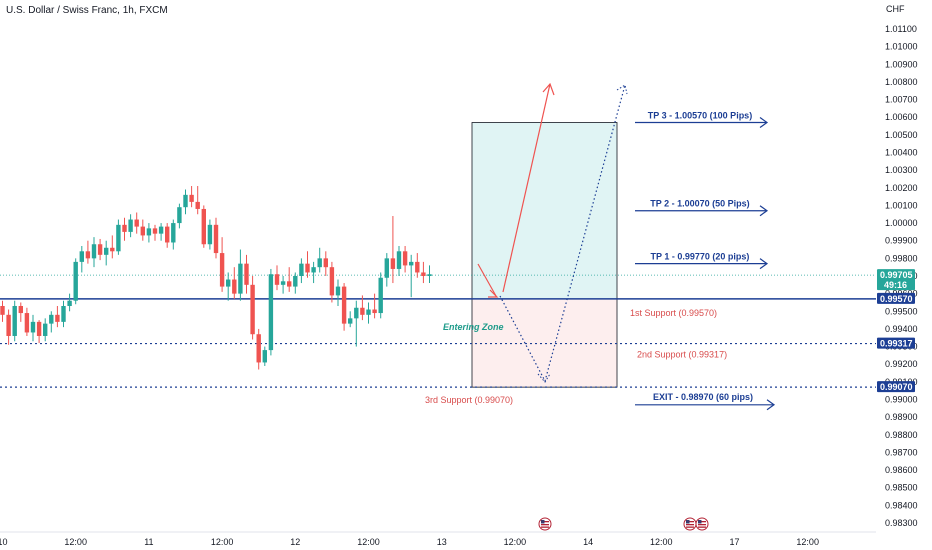 The image size is (932, 550). Describe the element at coordinates (622, 89) in the screenshot. I see `dotted-up-arrowhead` at that location.